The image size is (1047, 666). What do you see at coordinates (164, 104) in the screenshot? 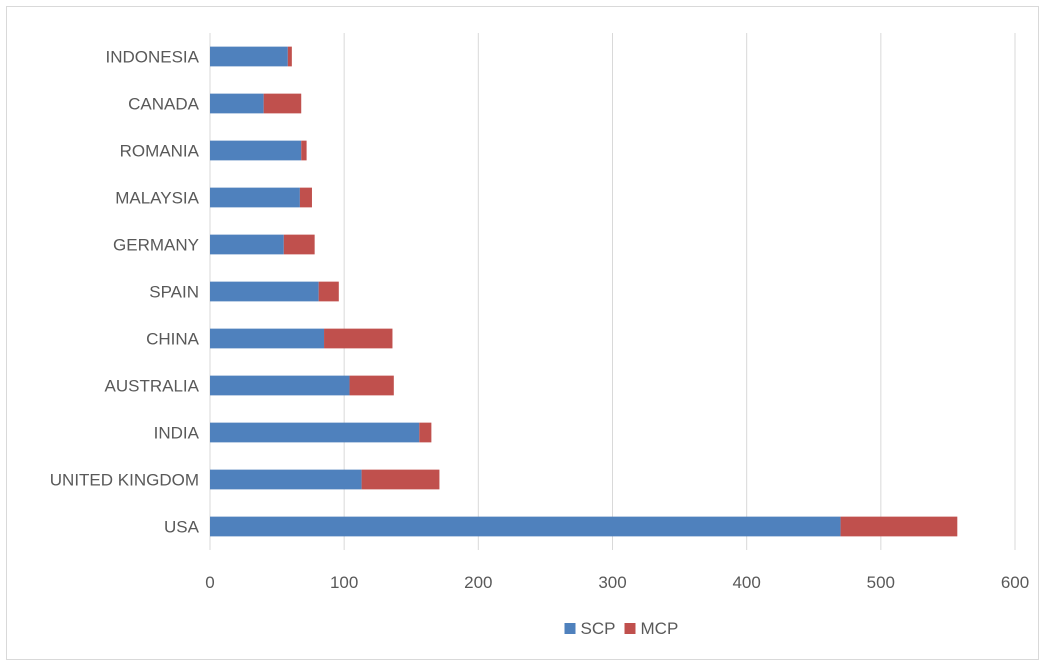
I see `category-label-canada: CANADA` at bounding box center [164, 104].